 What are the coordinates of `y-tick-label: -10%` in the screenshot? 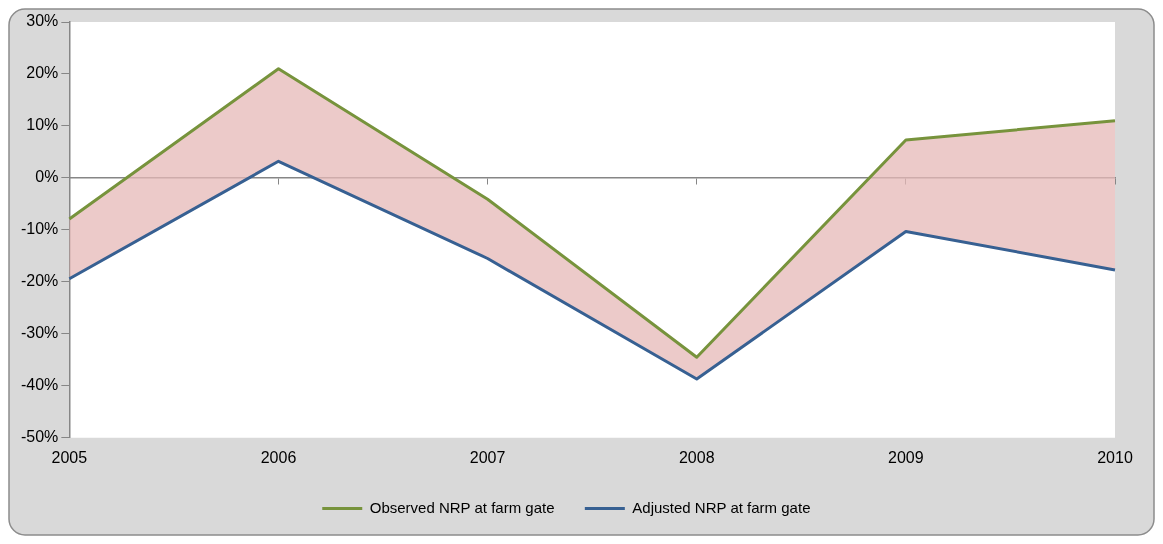 It's located at (39, 229).